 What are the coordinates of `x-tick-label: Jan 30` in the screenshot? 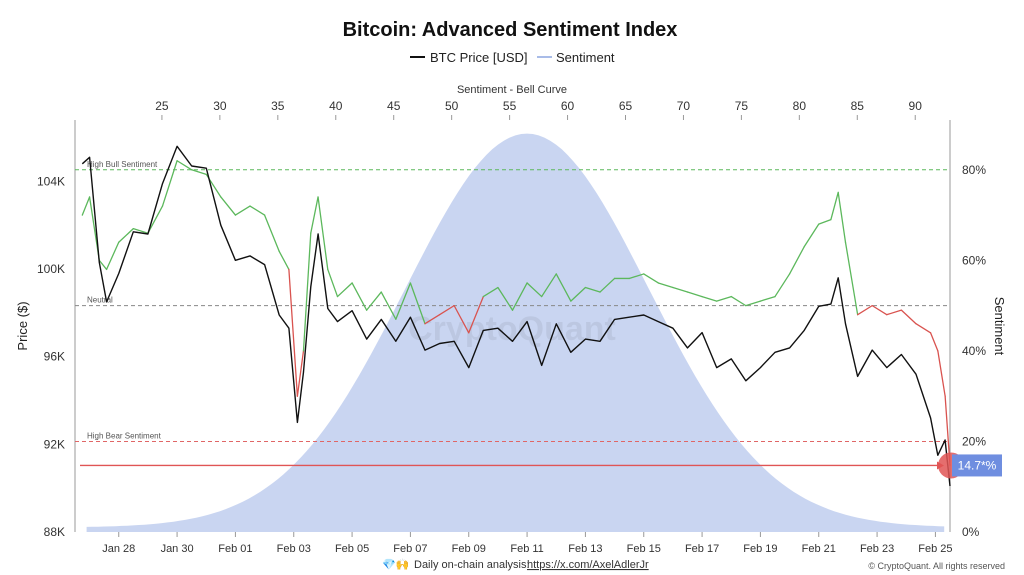 It's located at (177, 549).